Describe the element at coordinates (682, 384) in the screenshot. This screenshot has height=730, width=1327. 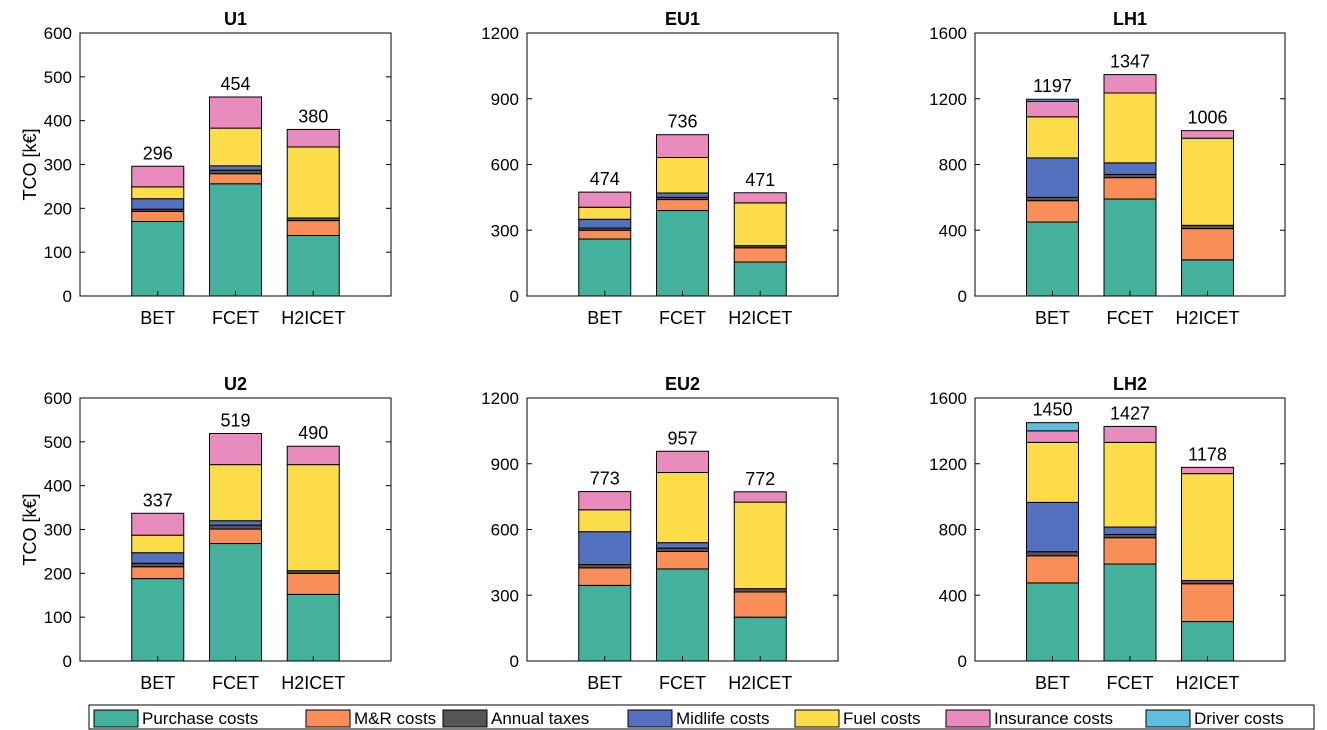
I see `panel-title: EU2` at that location.